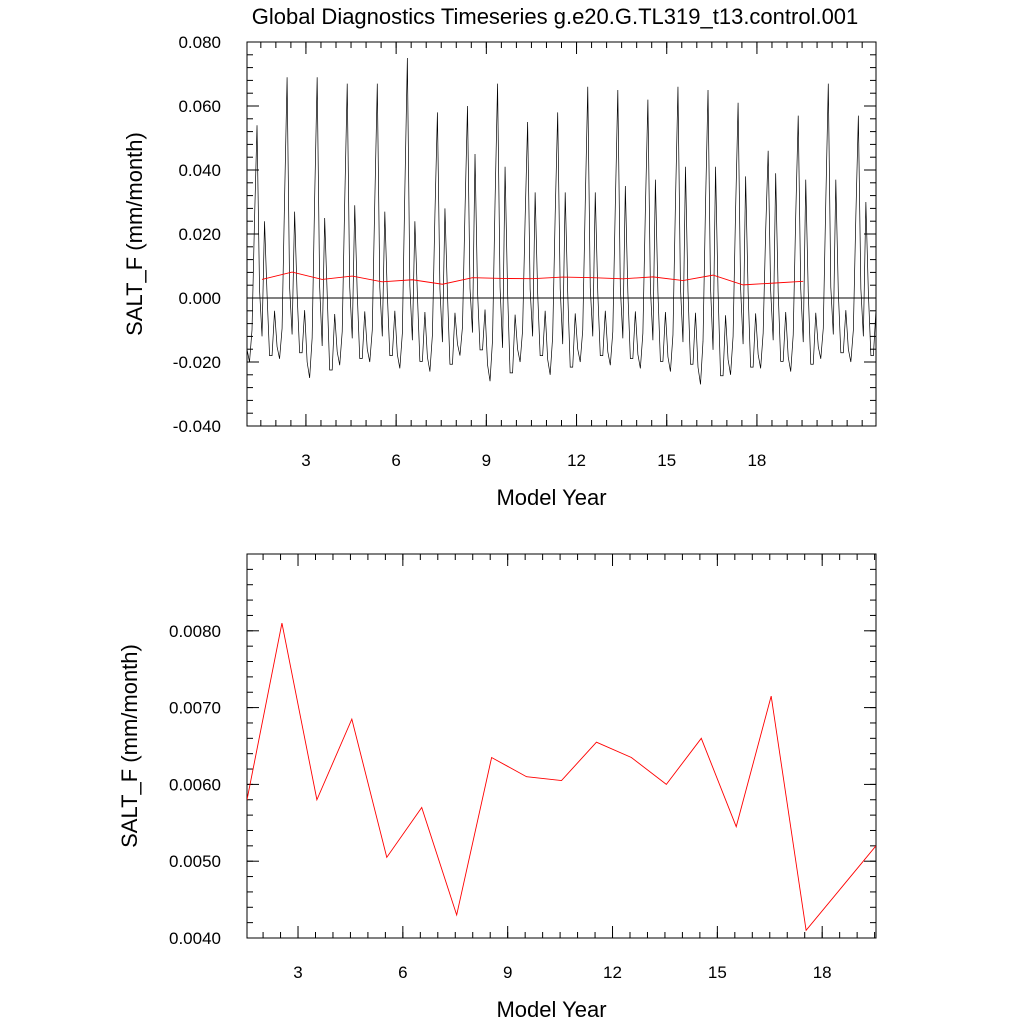 This screenshot has width=1024, height=1024. Describe the element at coordinates (199, 42) in the screenshot. I see `ytick-label: 0.080` at that location.